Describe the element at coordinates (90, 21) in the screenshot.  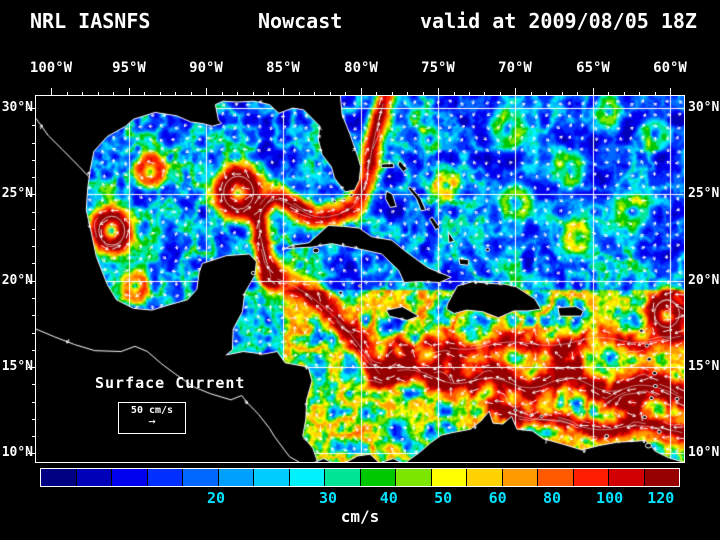
I see `model-name: NRL IASNFS` at that location.